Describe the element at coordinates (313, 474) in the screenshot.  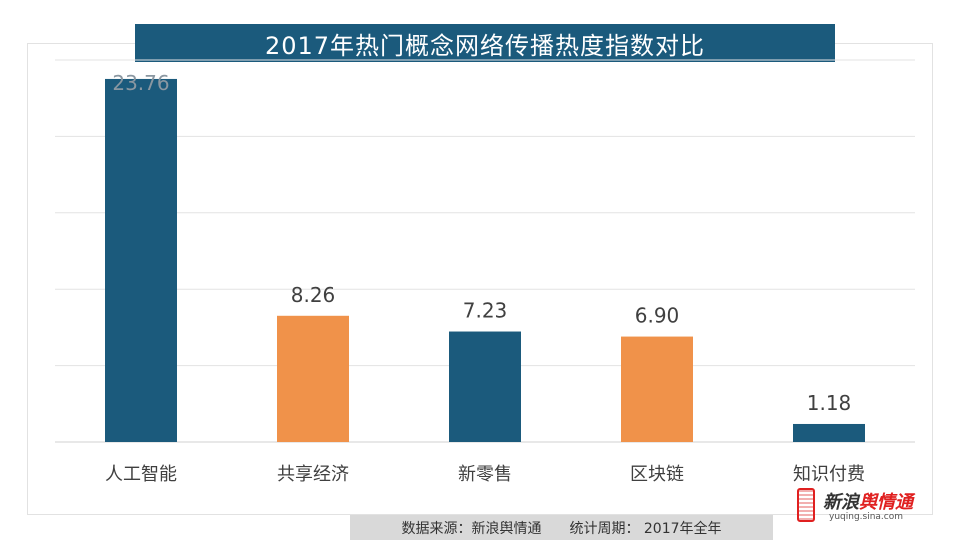
I see `x-tick-label-2: 共享经济` at that location.